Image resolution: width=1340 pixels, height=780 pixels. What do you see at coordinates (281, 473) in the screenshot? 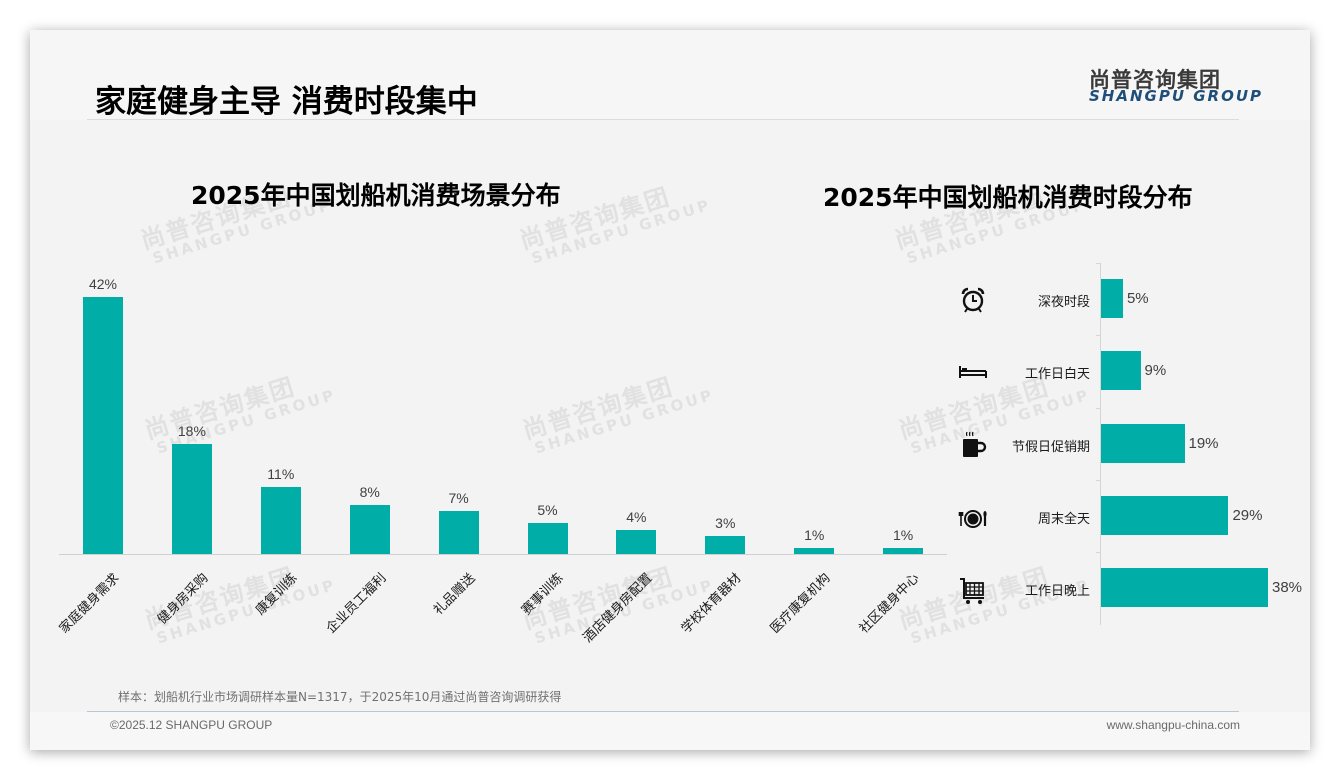
I see `scene-bar-value: 11%` at bounding box center [281, 473].